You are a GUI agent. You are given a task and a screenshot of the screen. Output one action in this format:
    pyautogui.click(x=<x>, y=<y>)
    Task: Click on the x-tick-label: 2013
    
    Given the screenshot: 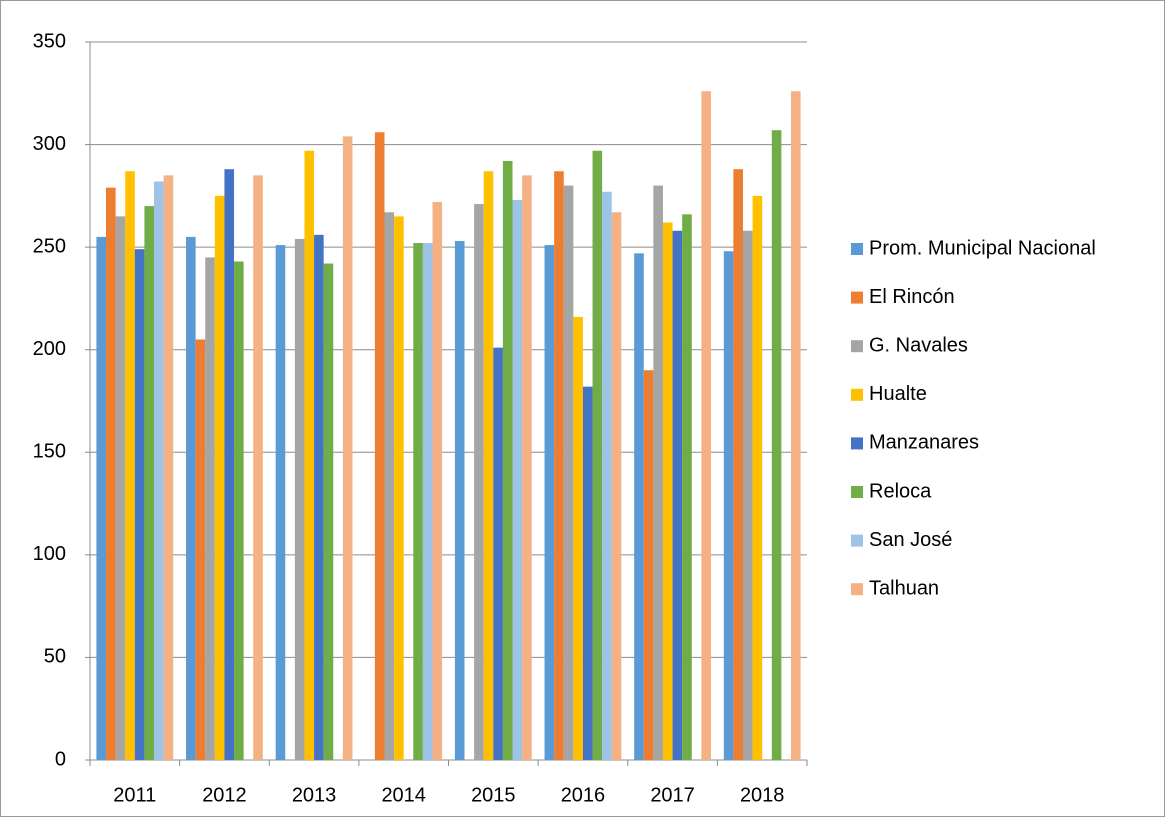 What is the action you would take?
    pyautogui.click(x=314, y=795)
    